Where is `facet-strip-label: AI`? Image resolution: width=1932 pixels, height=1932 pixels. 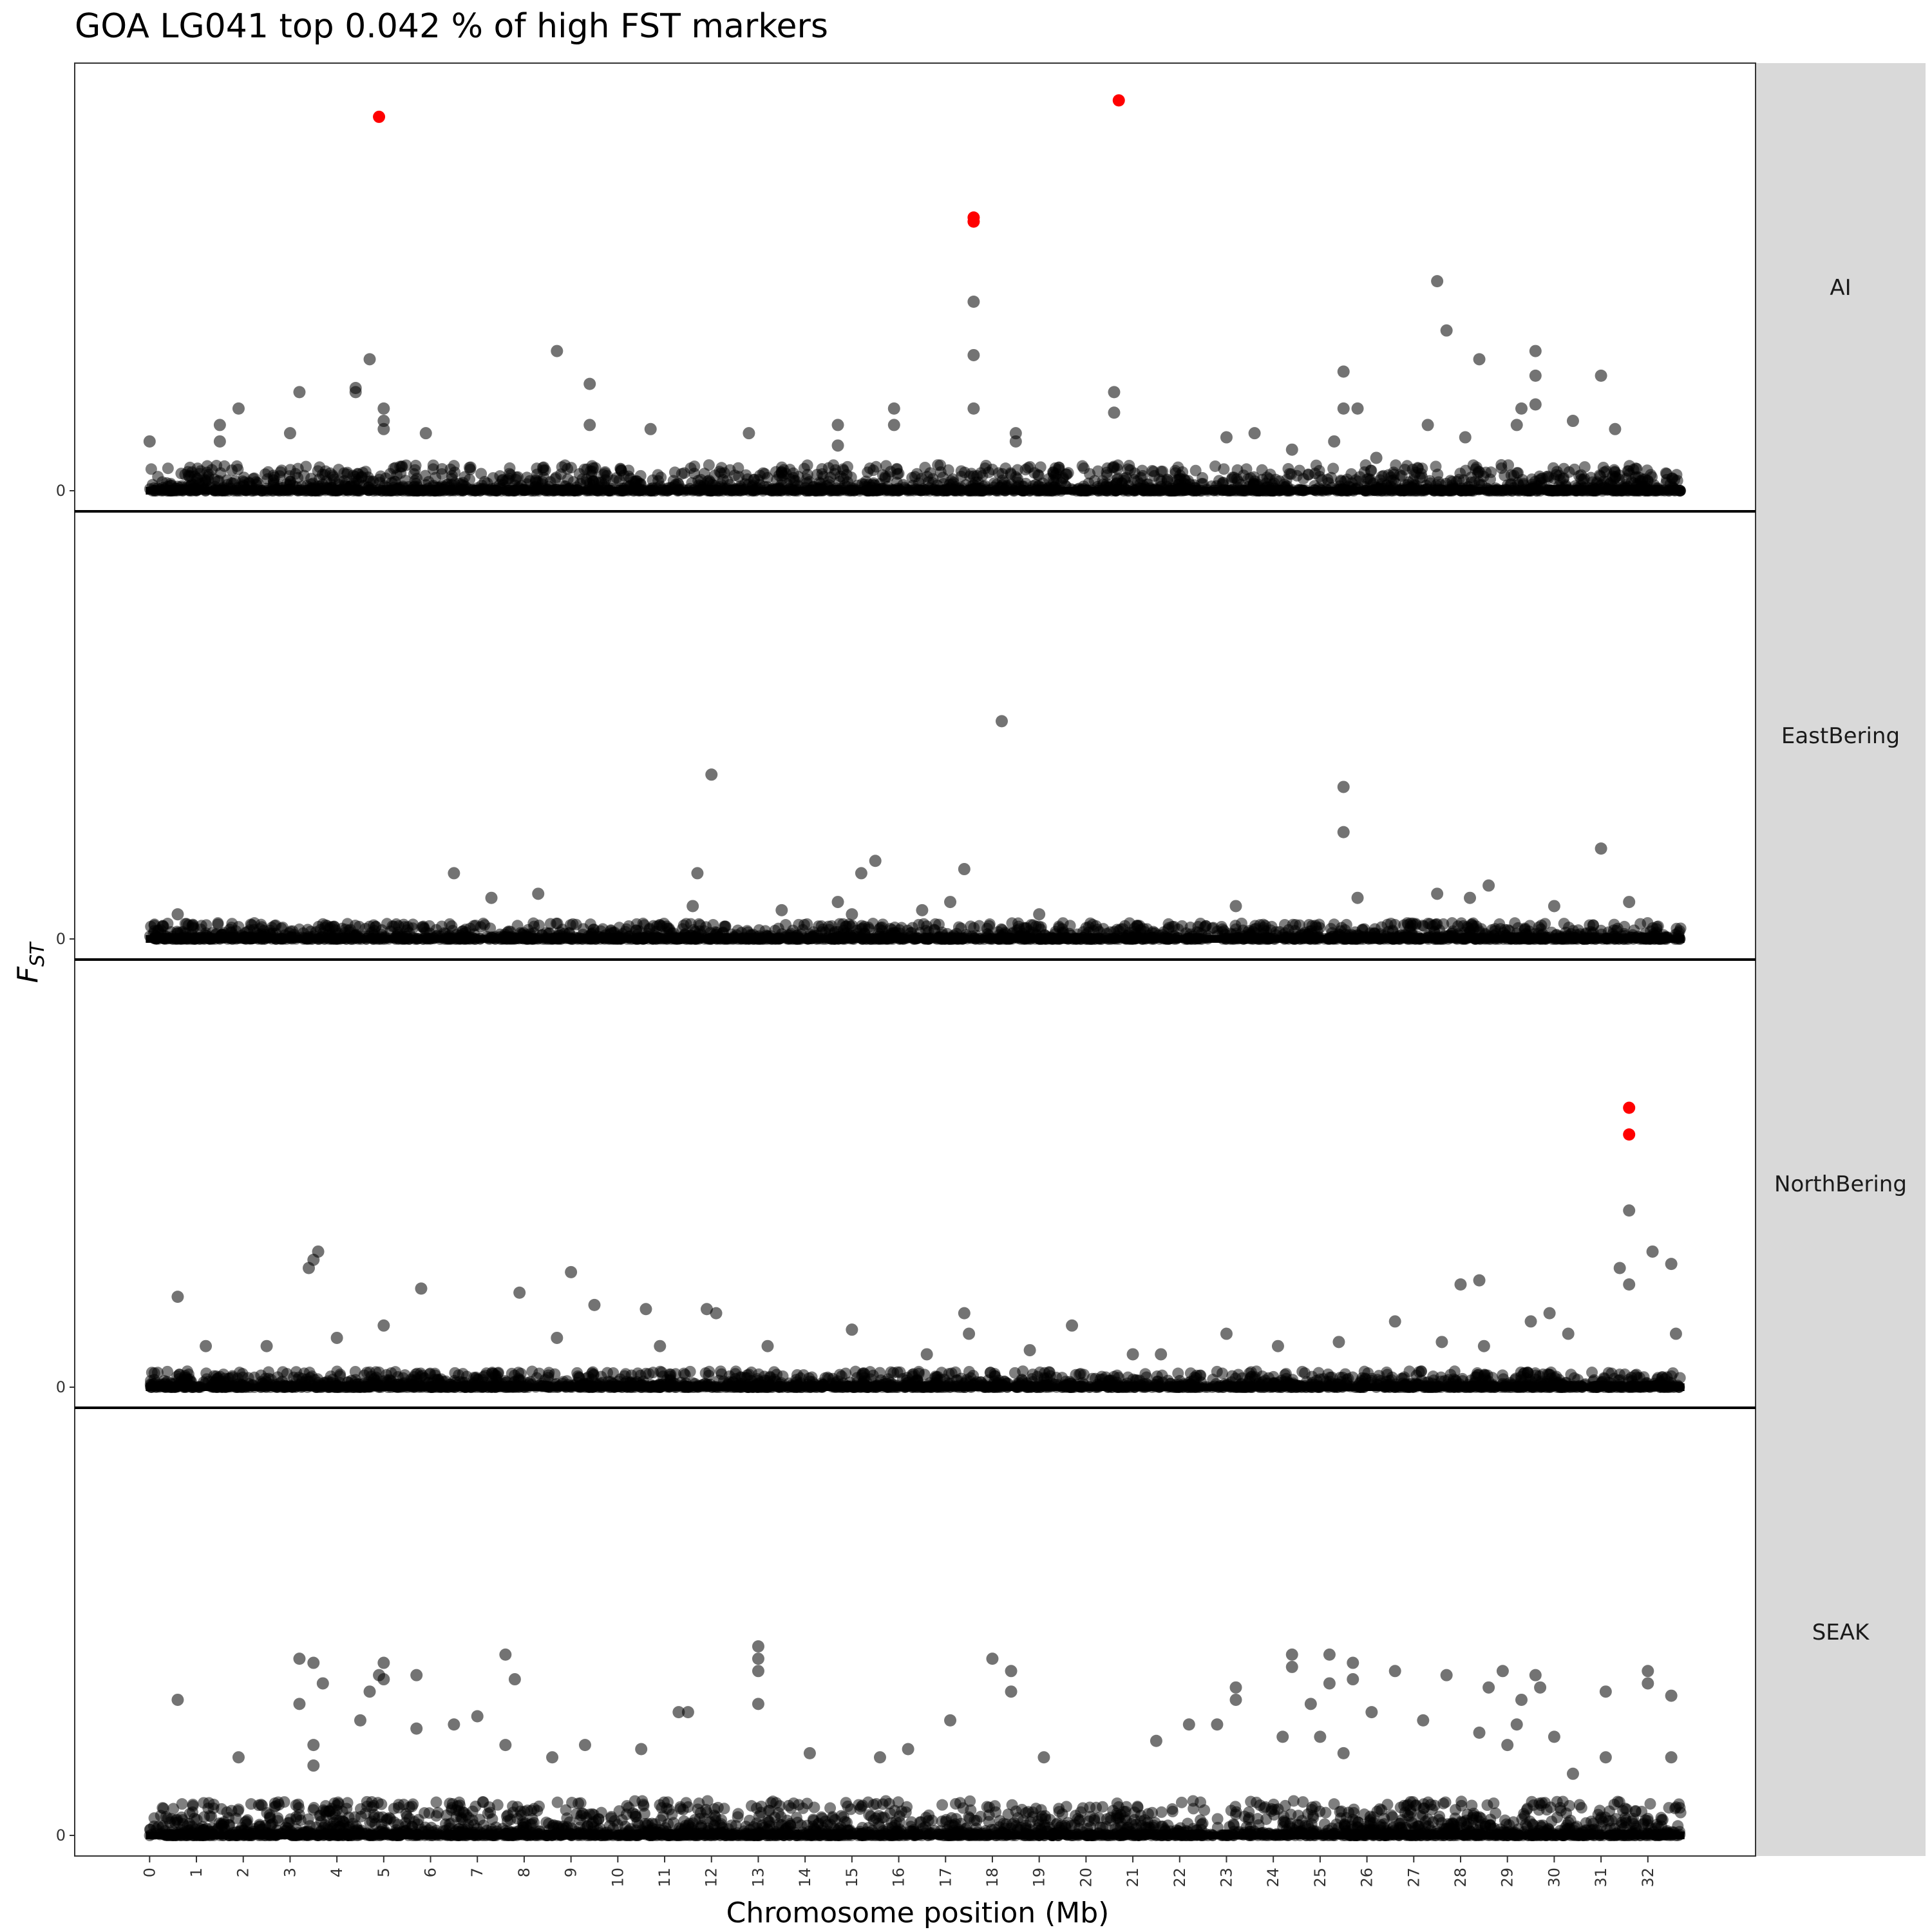
facet-strip-label: AI is located at coordinates (1841, 288).